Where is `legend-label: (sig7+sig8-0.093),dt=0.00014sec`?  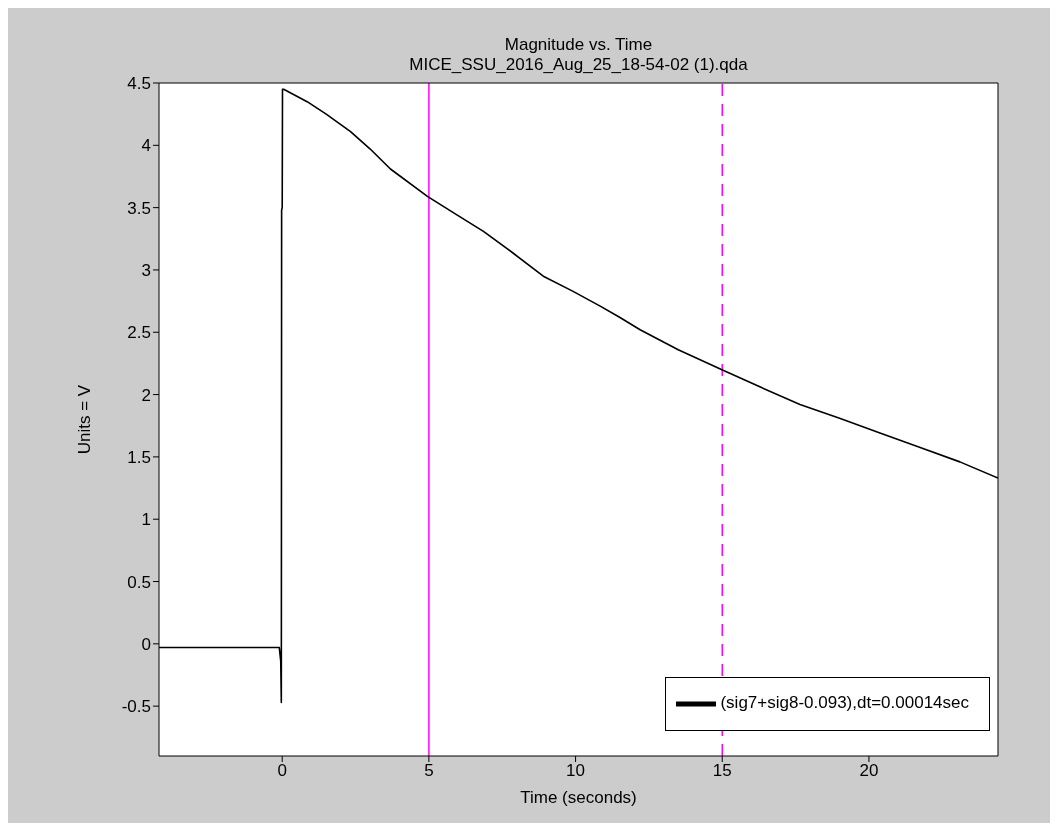
legend-label: (sig7+sig8-0.093),dt=0.00014sec is located at coordinates (844, 703).